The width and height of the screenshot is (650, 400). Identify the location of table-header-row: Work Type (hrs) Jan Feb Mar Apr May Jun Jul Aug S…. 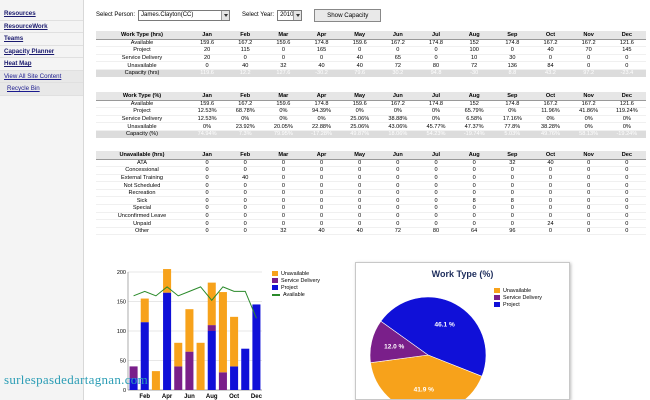
(371, 35).